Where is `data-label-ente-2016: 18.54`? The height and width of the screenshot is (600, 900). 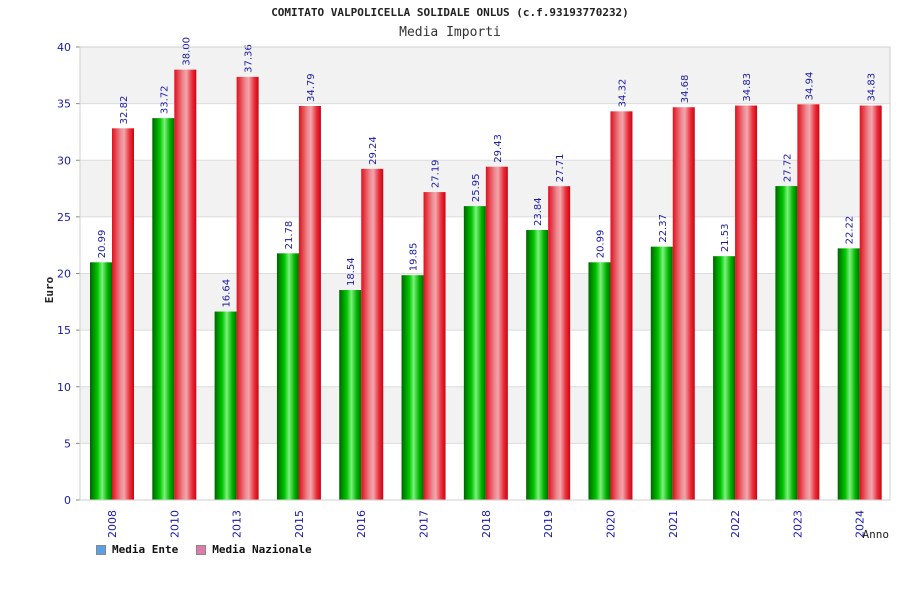 data-label-ente-2016: 18.54 is located at coordinates (351, 271).